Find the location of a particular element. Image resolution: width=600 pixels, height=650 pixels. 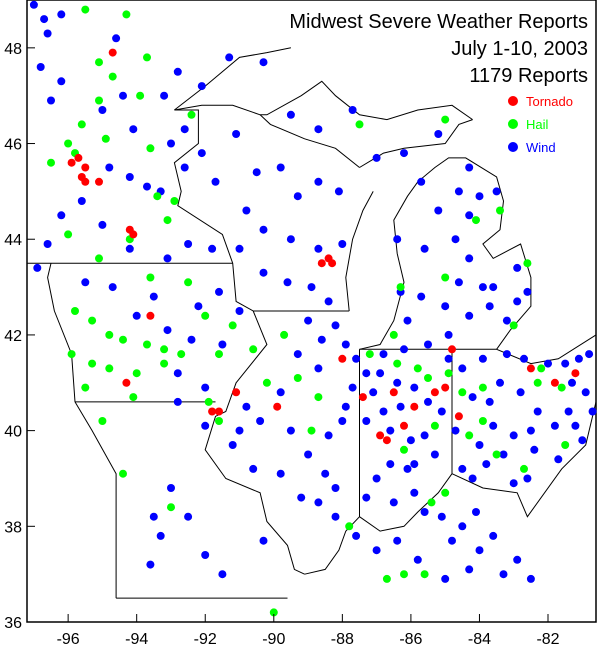

x-tick-label: -92 is located at coordinates (205, 639).